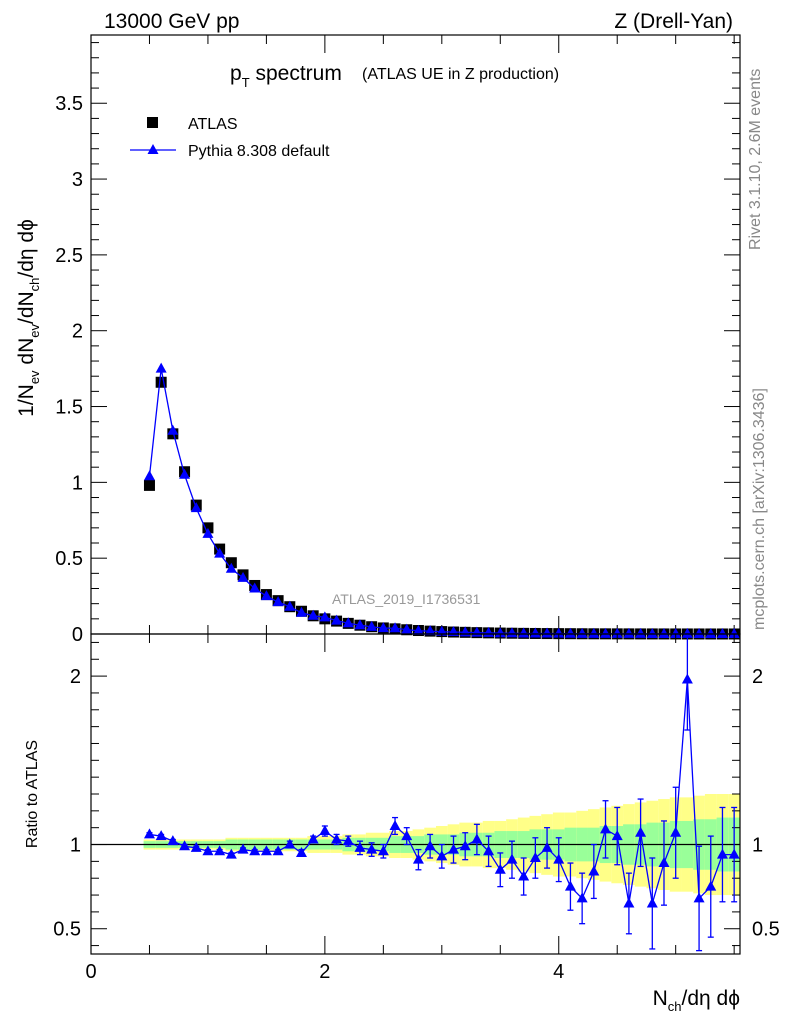  What do you see at coordinates (755, 159) in the screenshot?
I see `rivet-label: Rivet 3.1.10, 2.6M events` at bounding box center [755, 159].